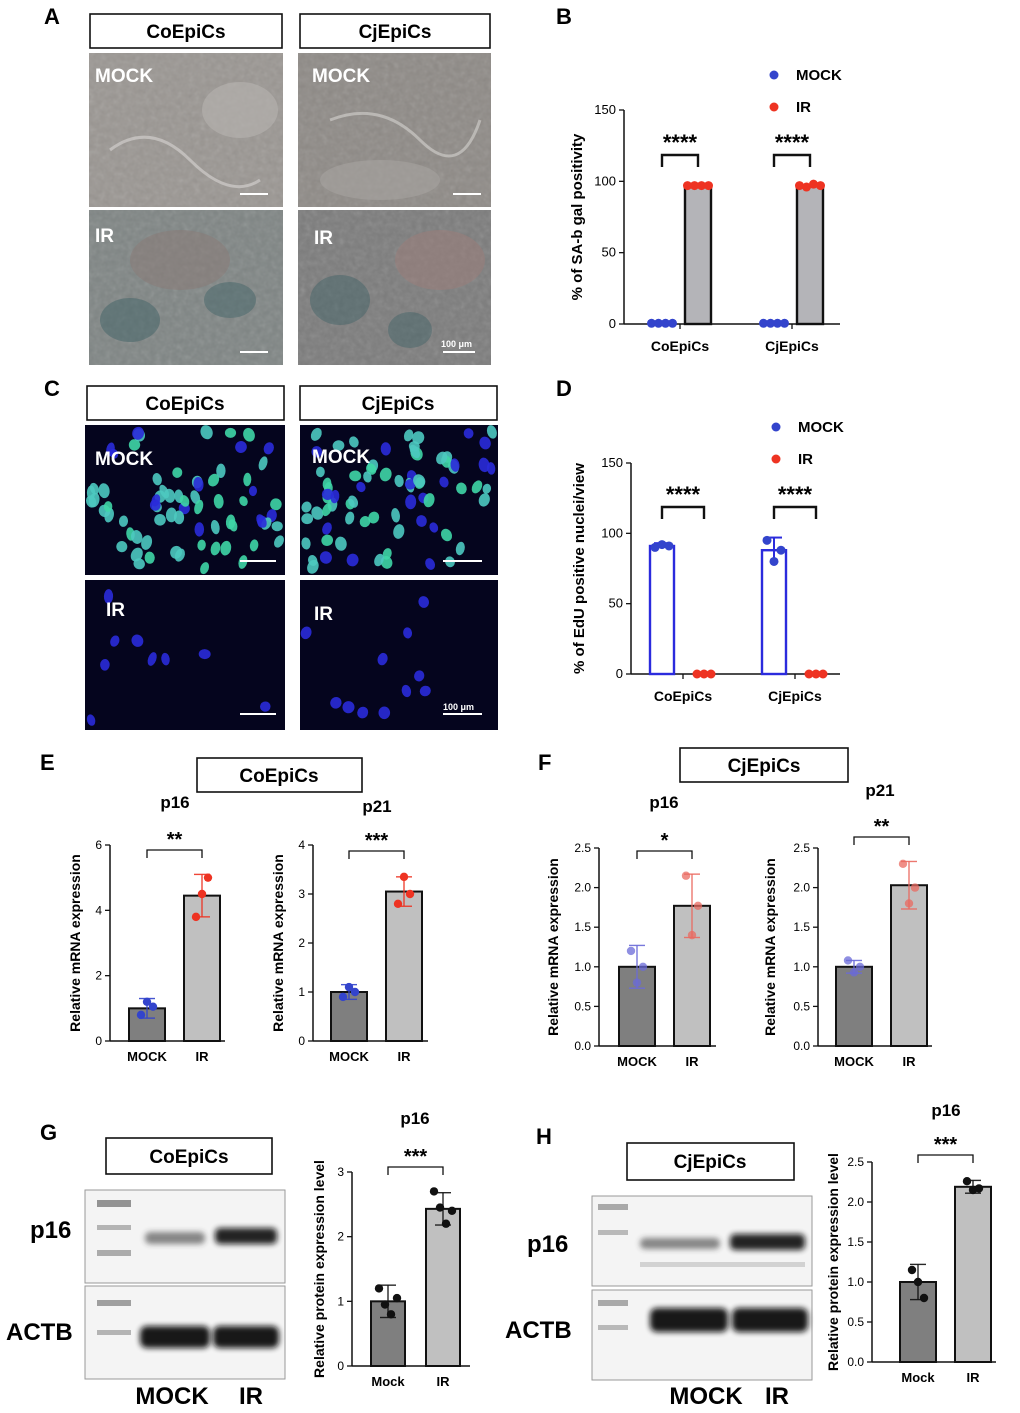 Image resolution: width=1020 pixels, height=1413 pixels. What do you see at coordinates (795, 494) in the screenshot?
I see `significance-label: ****` at bounding box center [795, 494].